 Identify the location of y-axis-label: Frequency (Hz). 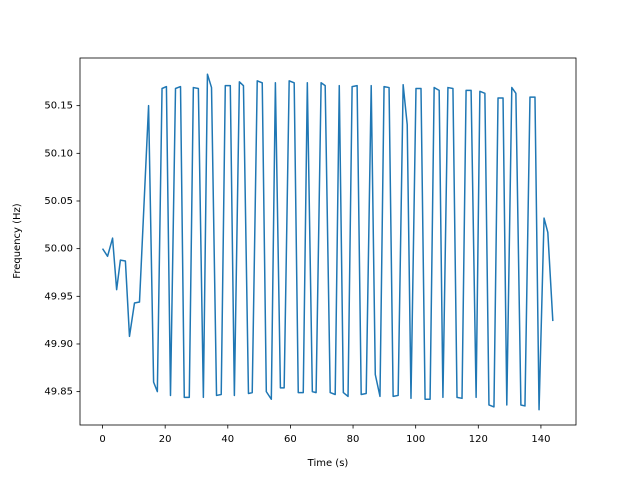
(17, 241).